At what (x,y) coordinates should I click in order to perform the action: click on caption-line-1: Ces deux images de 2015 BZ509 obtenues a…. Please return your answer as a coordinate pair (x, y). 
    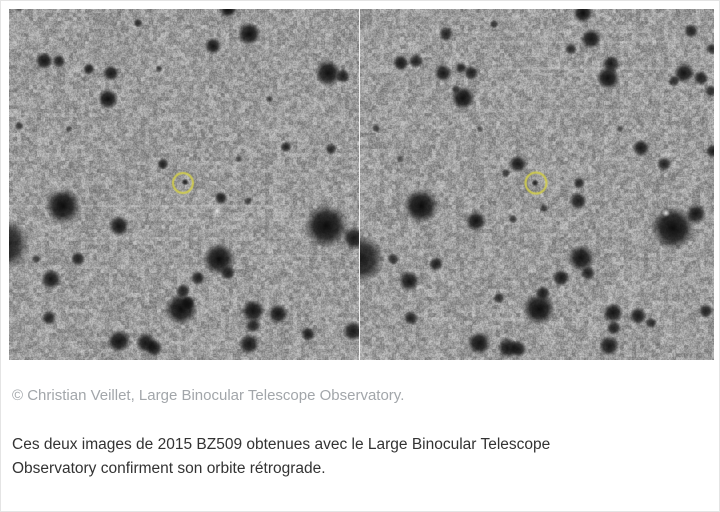
    Looking at the image, I should click on (281, 444).